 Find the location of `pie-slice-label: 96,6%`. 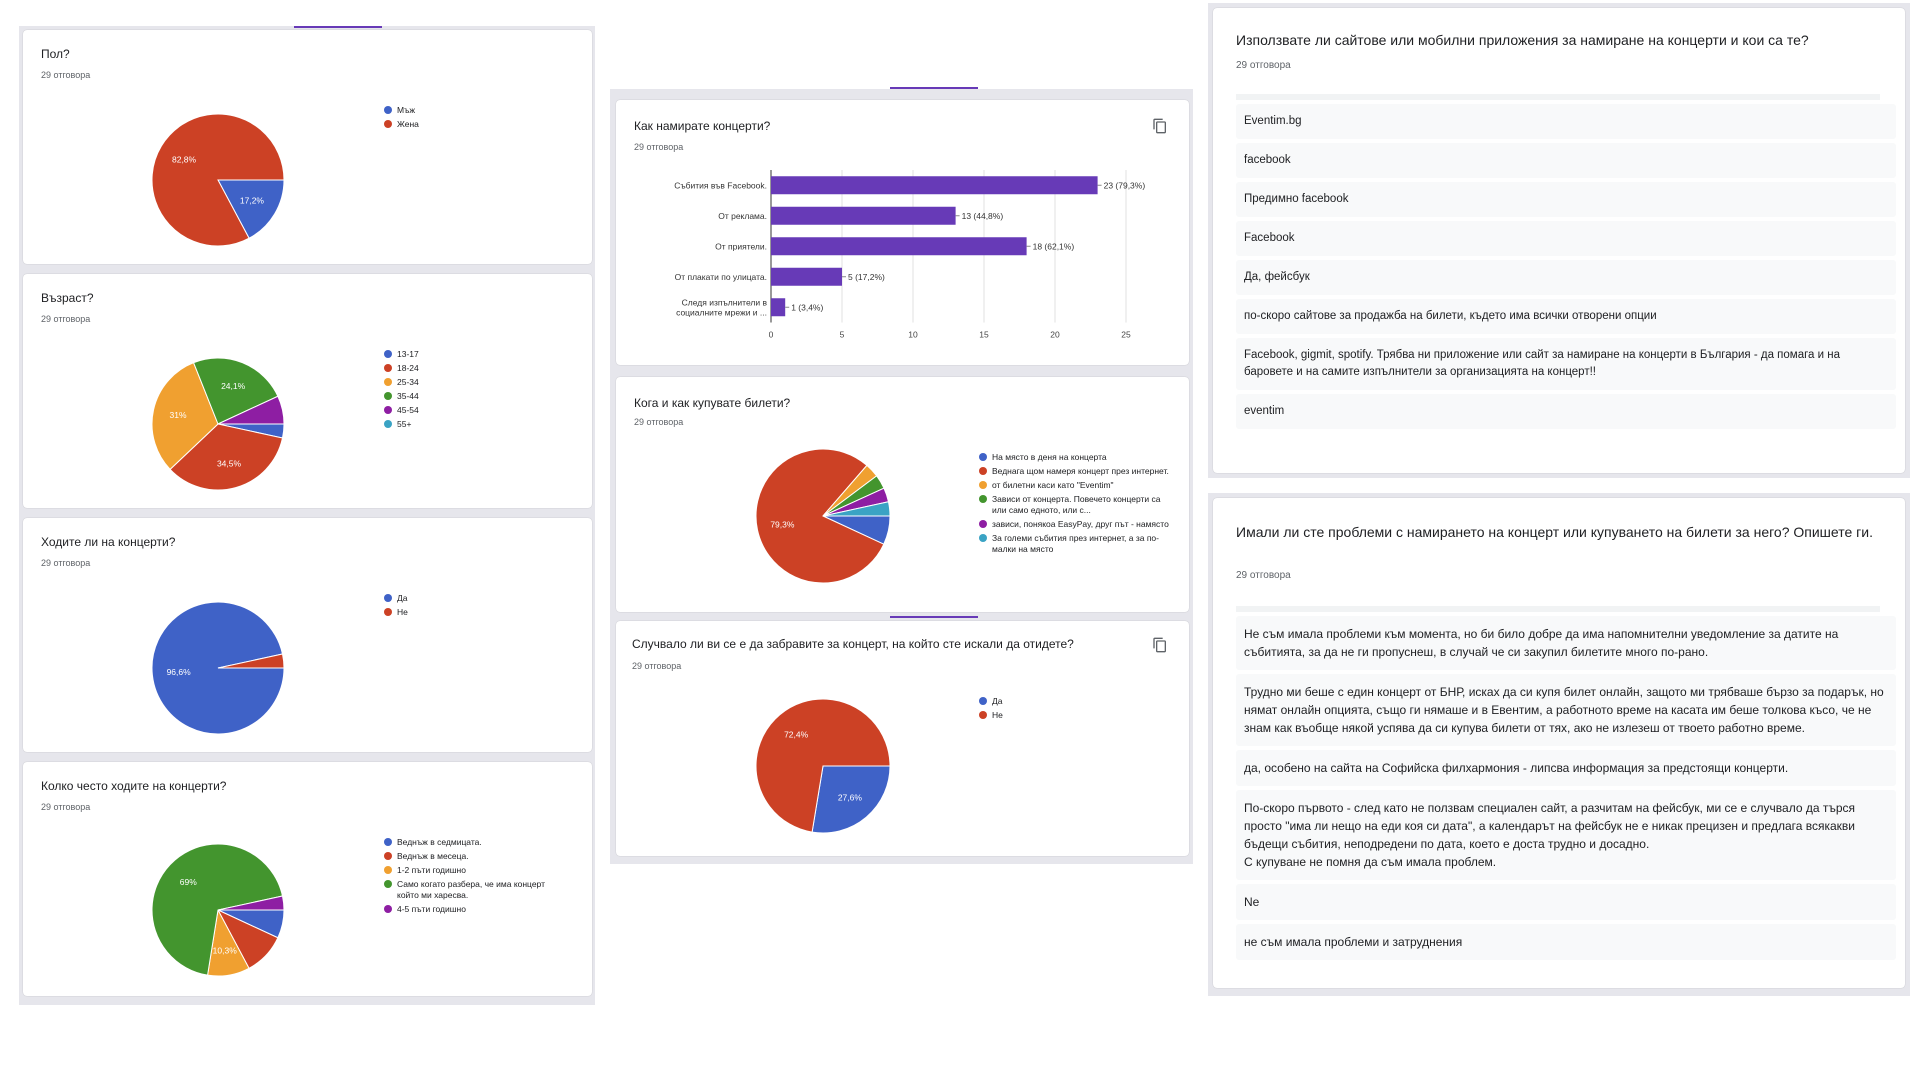

pie-slice-label: 96,6% is located at coordinates (179, 672).